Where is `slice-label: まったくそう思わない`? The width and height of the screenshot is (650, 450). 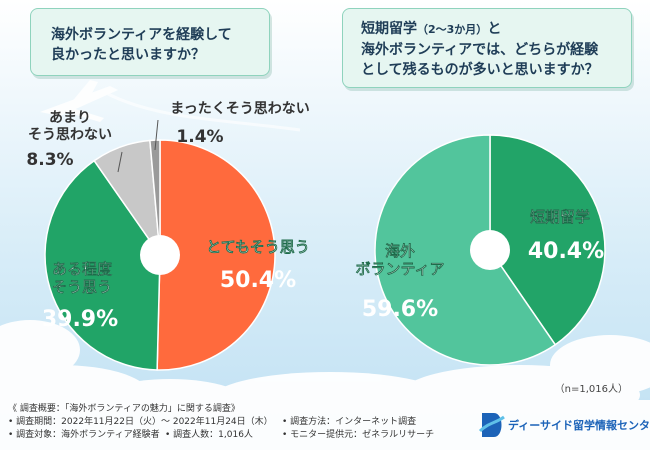
slice-label: まったくそう思わない is located at coordinates (239, 109).